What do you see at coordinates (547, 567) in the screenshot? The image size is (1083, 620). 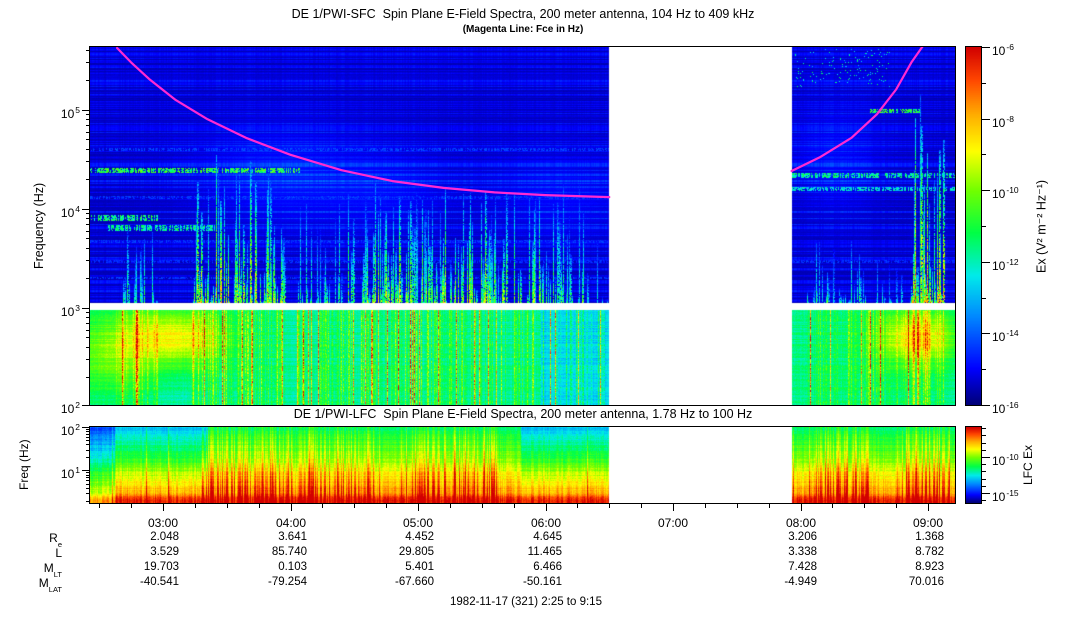 I see `ephemeris-value: 6.466` at bounding box center [547, 567].